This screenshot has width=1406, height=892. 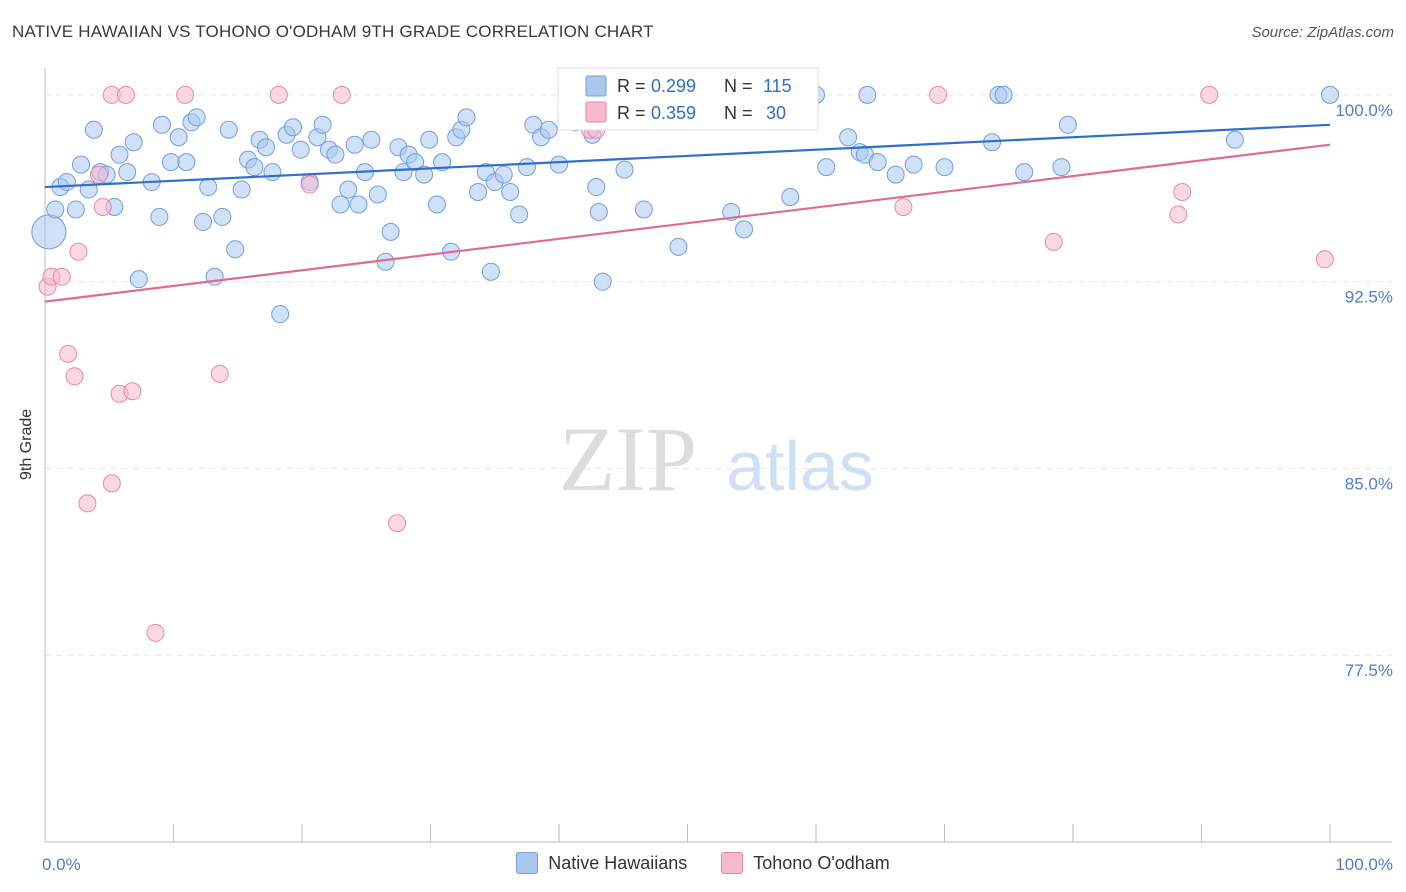 What do you see at coordinates (673, 113) in the screenshot?
I see `legend-r-value-tohono-oodham: 0.359` at bounding box center [673, 113].